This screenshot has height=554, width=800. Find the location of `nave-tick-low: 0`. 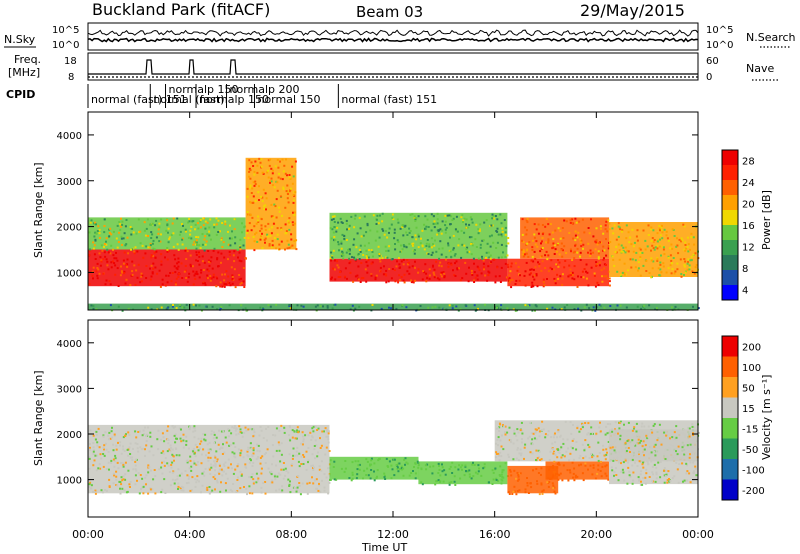

nave-tick-low: 0 is located at coordinates (709, 77).